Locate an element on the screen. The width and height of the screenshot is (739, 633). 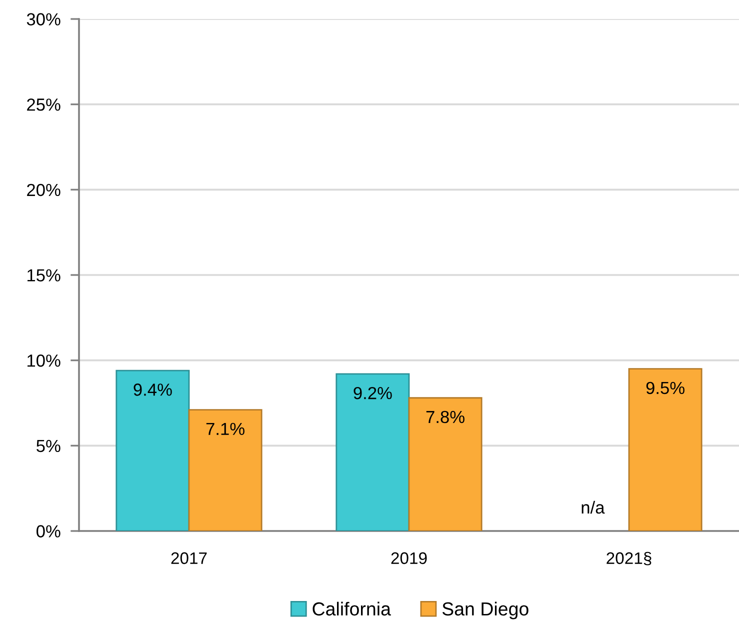
x-tick-label: 2021§ is located at coordinates (629, 559).